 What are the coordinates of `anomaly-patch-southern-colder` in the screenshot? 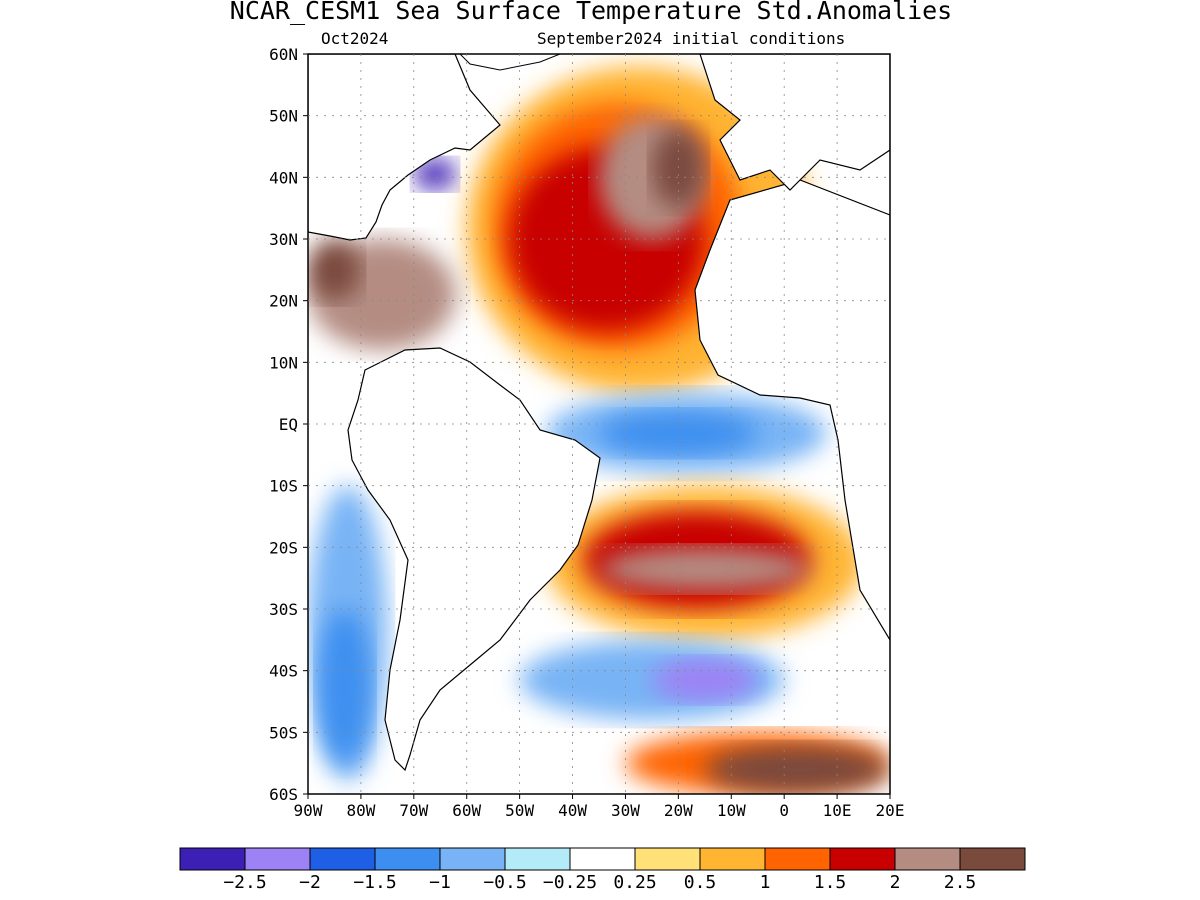 It's located at (704, 680).